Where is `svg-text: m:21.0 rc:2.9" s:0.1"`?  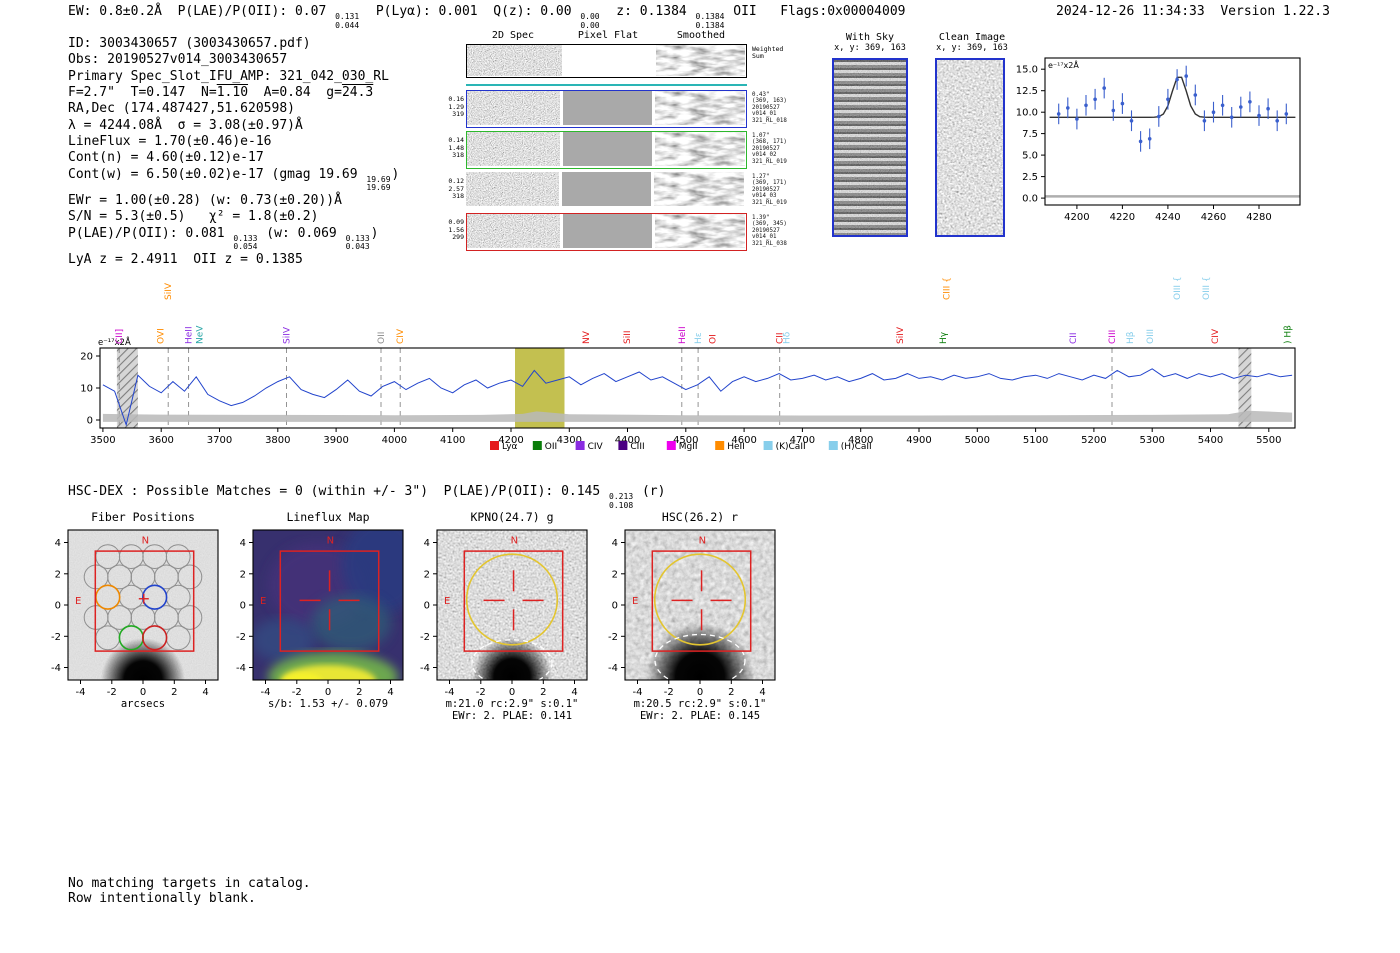
svg-text: m:21.0 rc:2.9" s:0.1" is located at coordinates (512, 704).